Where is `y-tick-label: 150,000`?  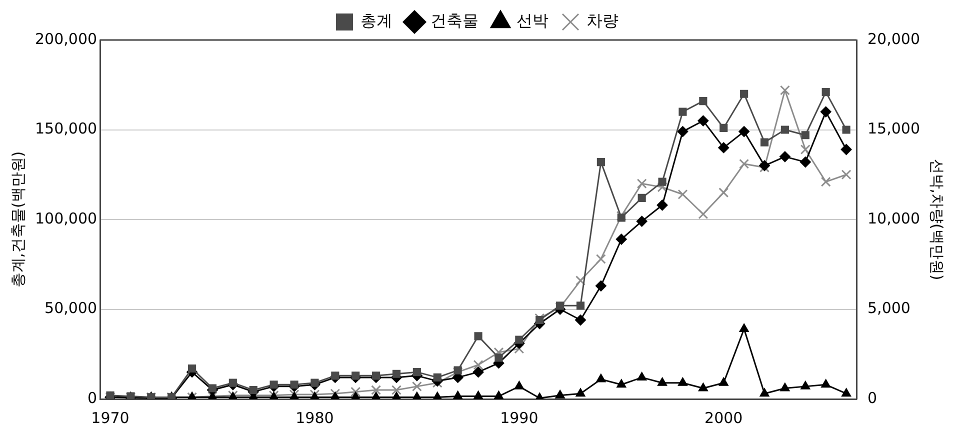
y-tick-label: 150,000 is located at coordinates (66, 129).